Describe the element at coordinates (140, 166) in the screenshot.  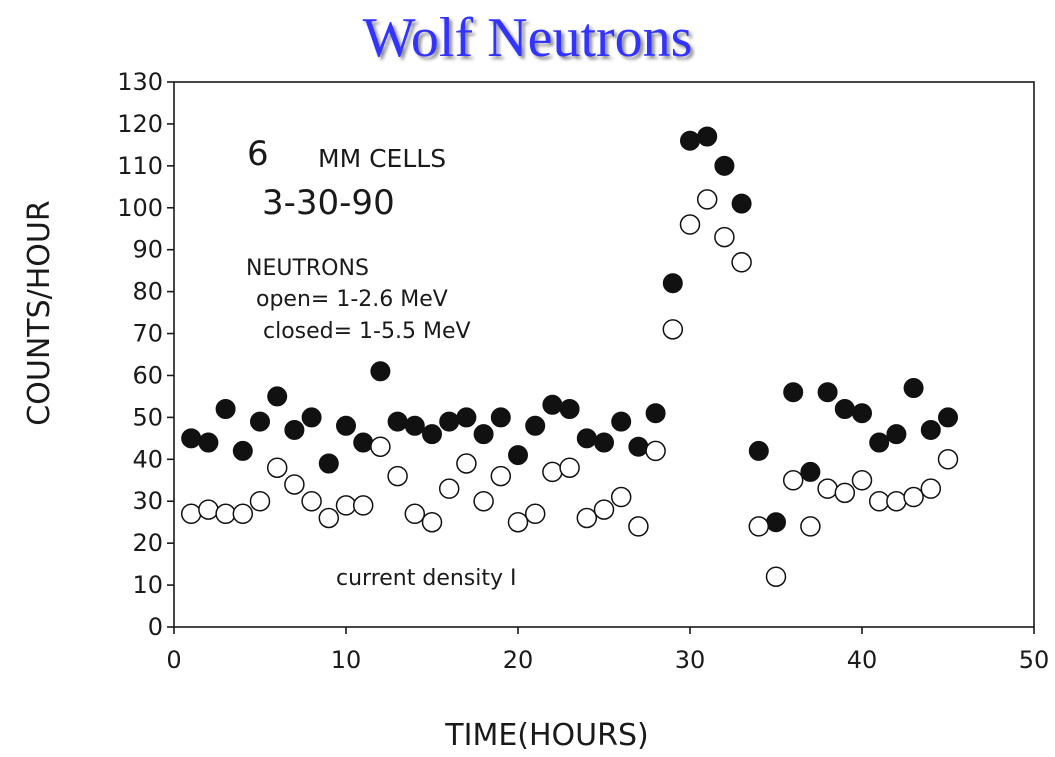
I see `y-tick-label: 110` at that location.